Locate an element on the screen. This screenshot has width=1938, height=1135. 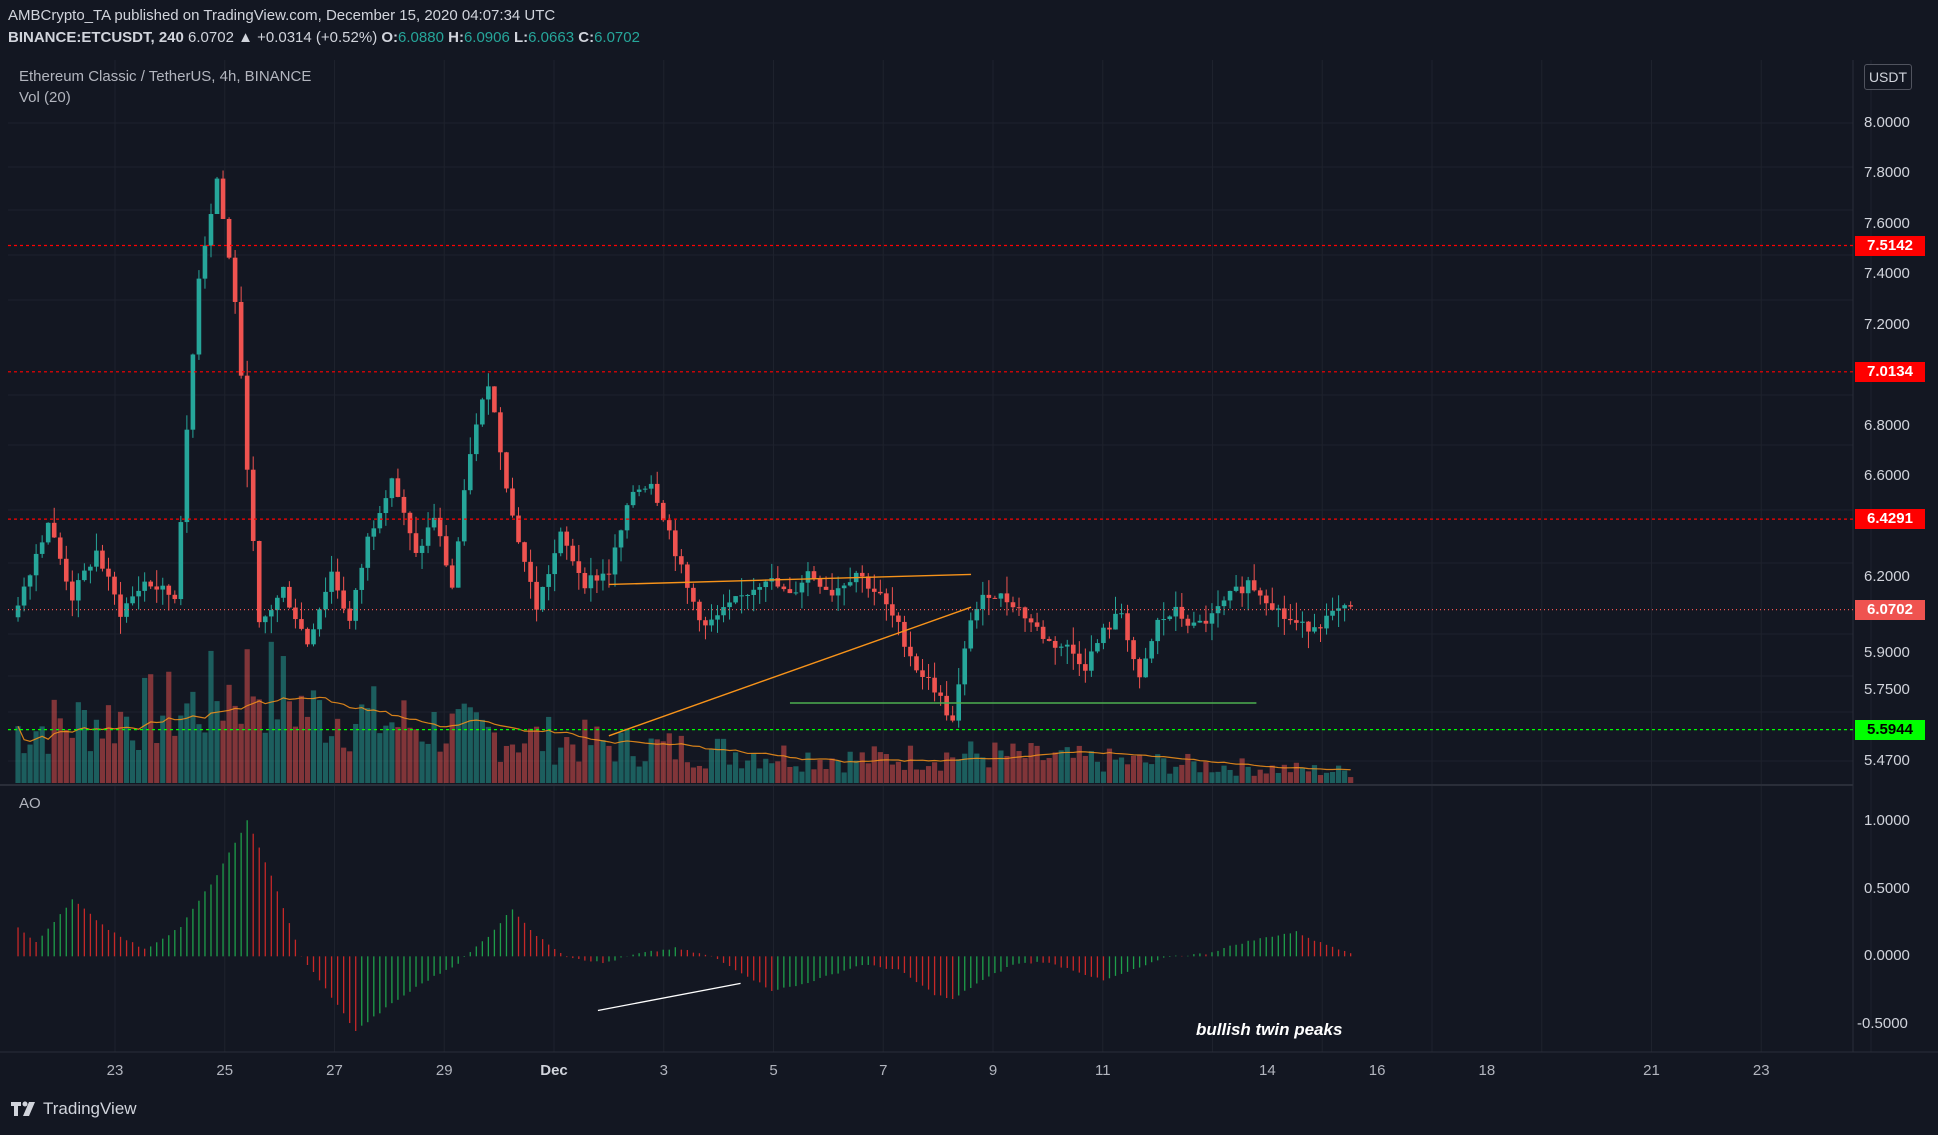
tradingview-logo: TradingView is located at coordinates (74, 1109).